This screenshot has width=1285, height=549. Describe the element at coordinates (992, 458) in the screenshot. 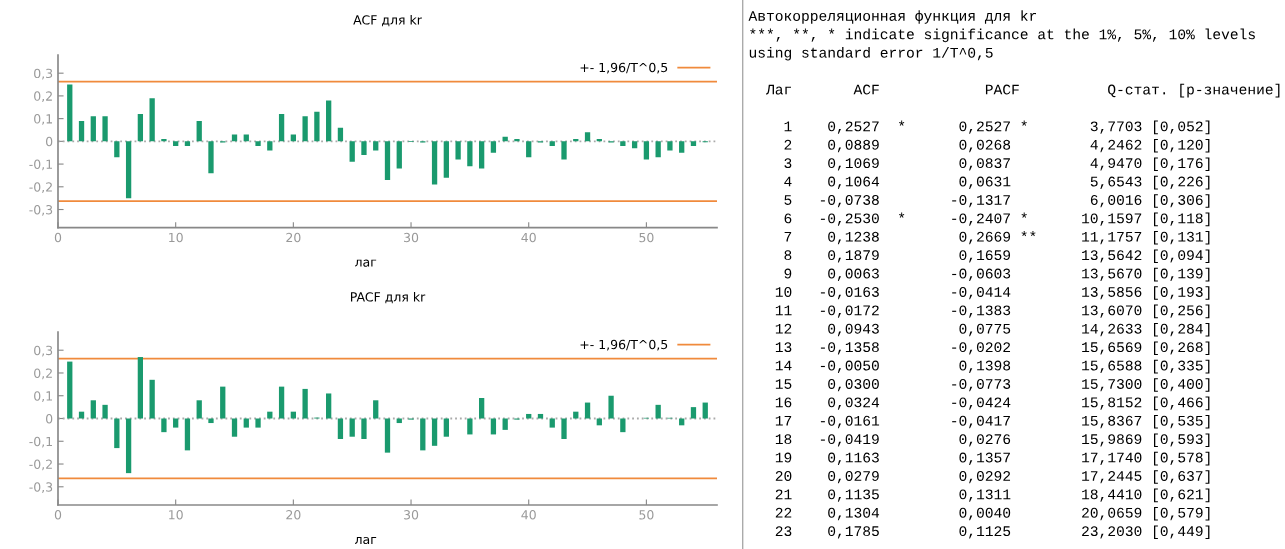

I see `text: 19 0,1163 0,1357 17,1740 [0,578]` at that location.